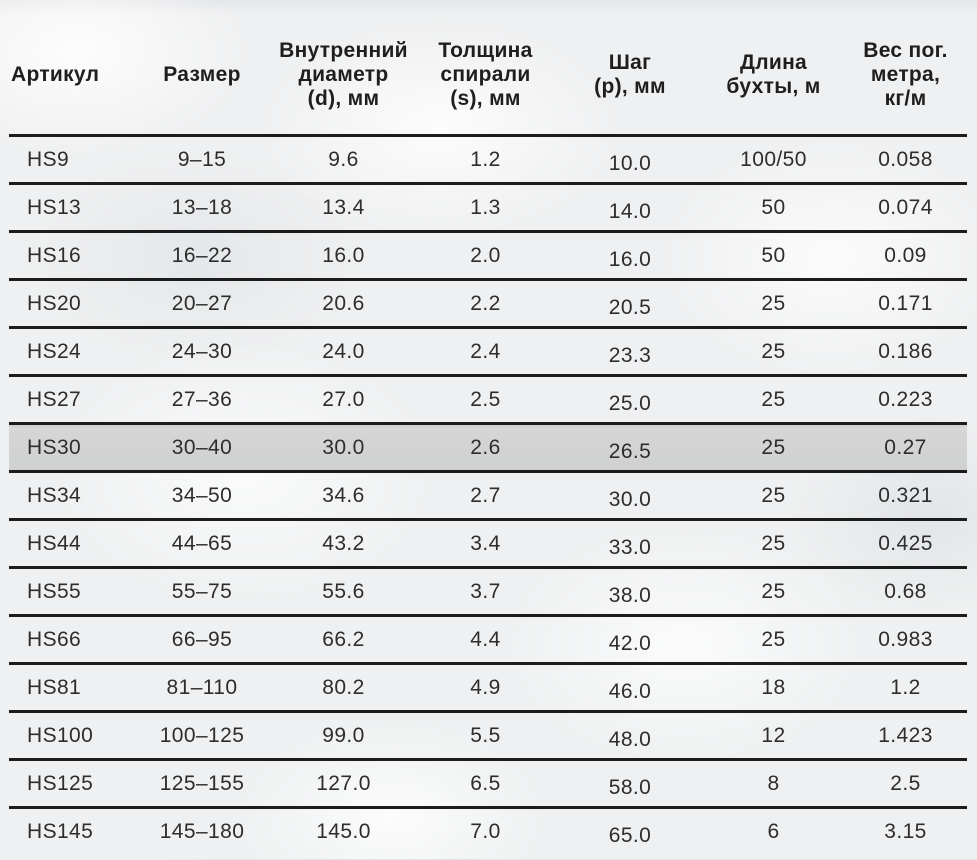  What do you see at coordinates (630, 211) in the screenshot?
I see `cell-step: 14.0` at bounding box center [630, 211].